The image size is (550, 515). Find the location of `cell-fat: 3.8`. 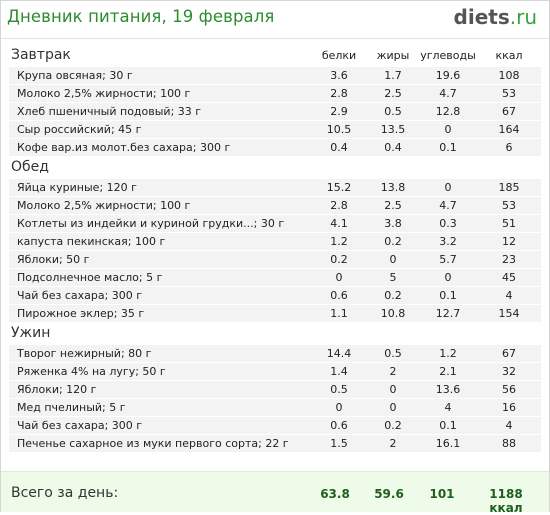

cell-fat: 3.8 is located at coordinates (393, 223).